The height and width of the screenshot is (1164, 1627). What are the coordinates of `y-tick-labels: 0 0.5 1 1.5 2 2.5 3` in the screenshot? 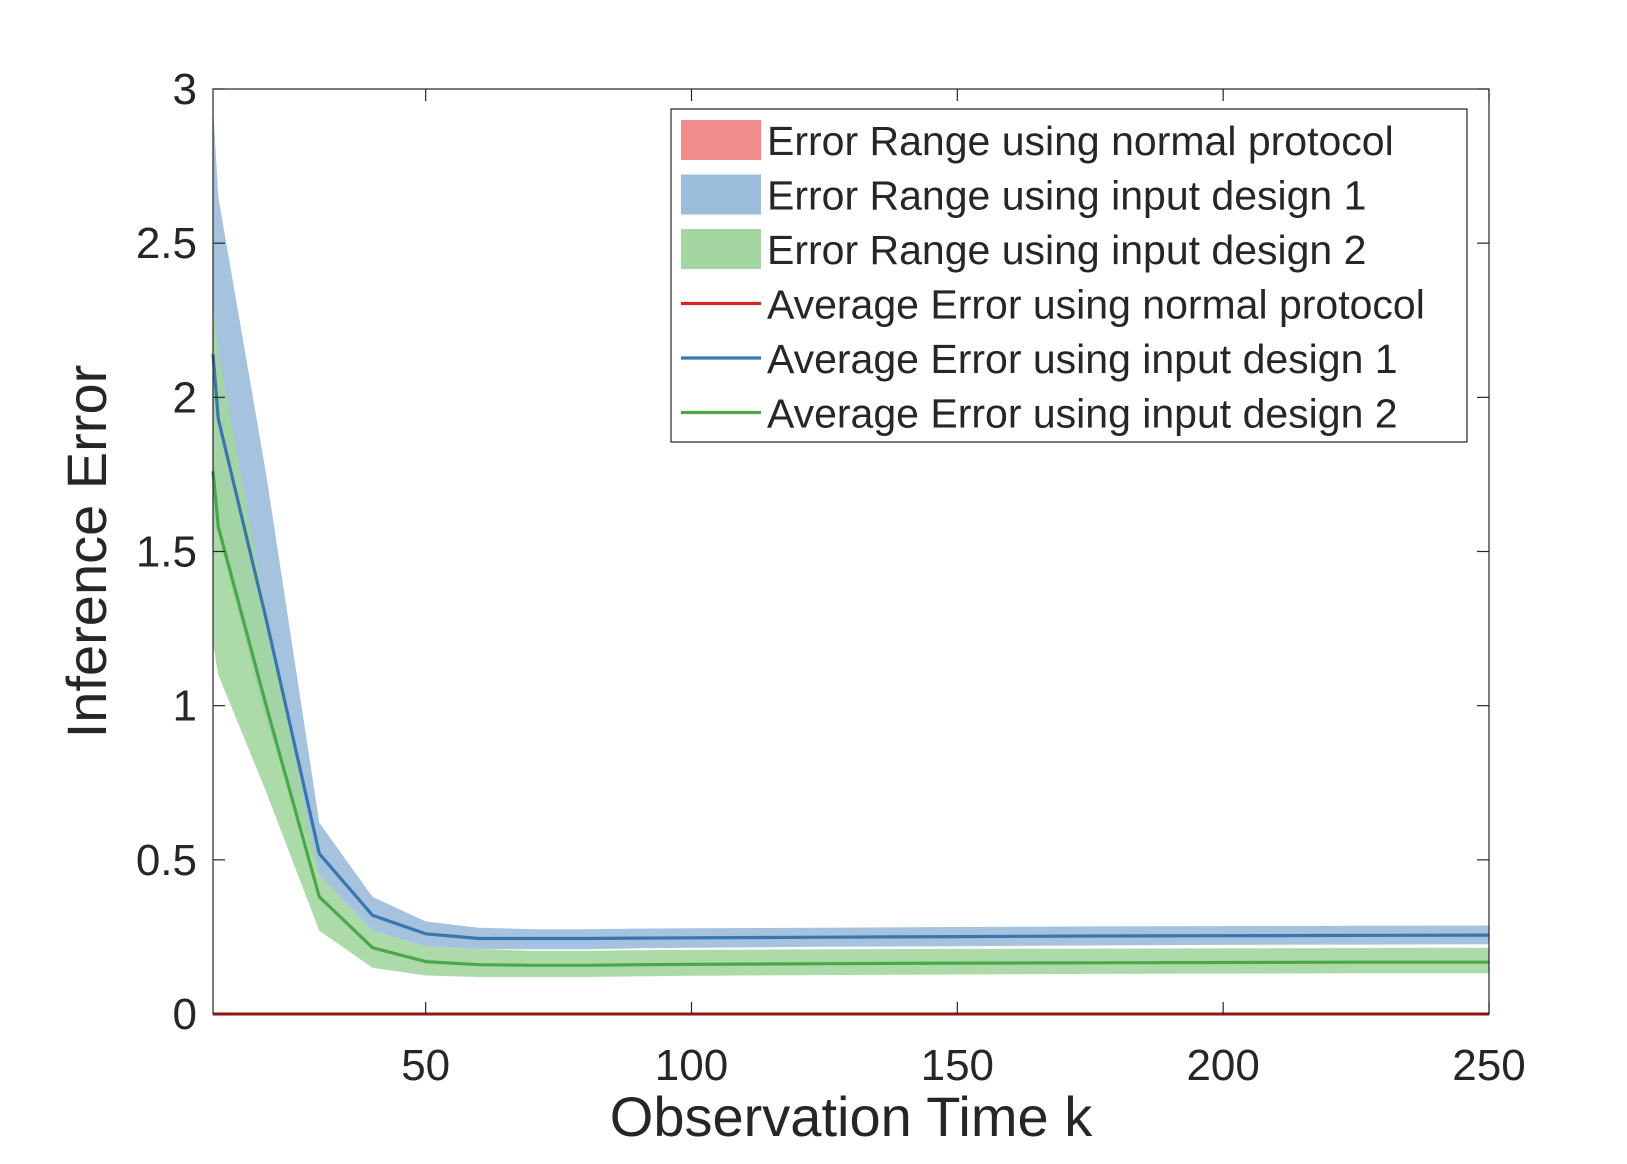 It's located at (166, 552).